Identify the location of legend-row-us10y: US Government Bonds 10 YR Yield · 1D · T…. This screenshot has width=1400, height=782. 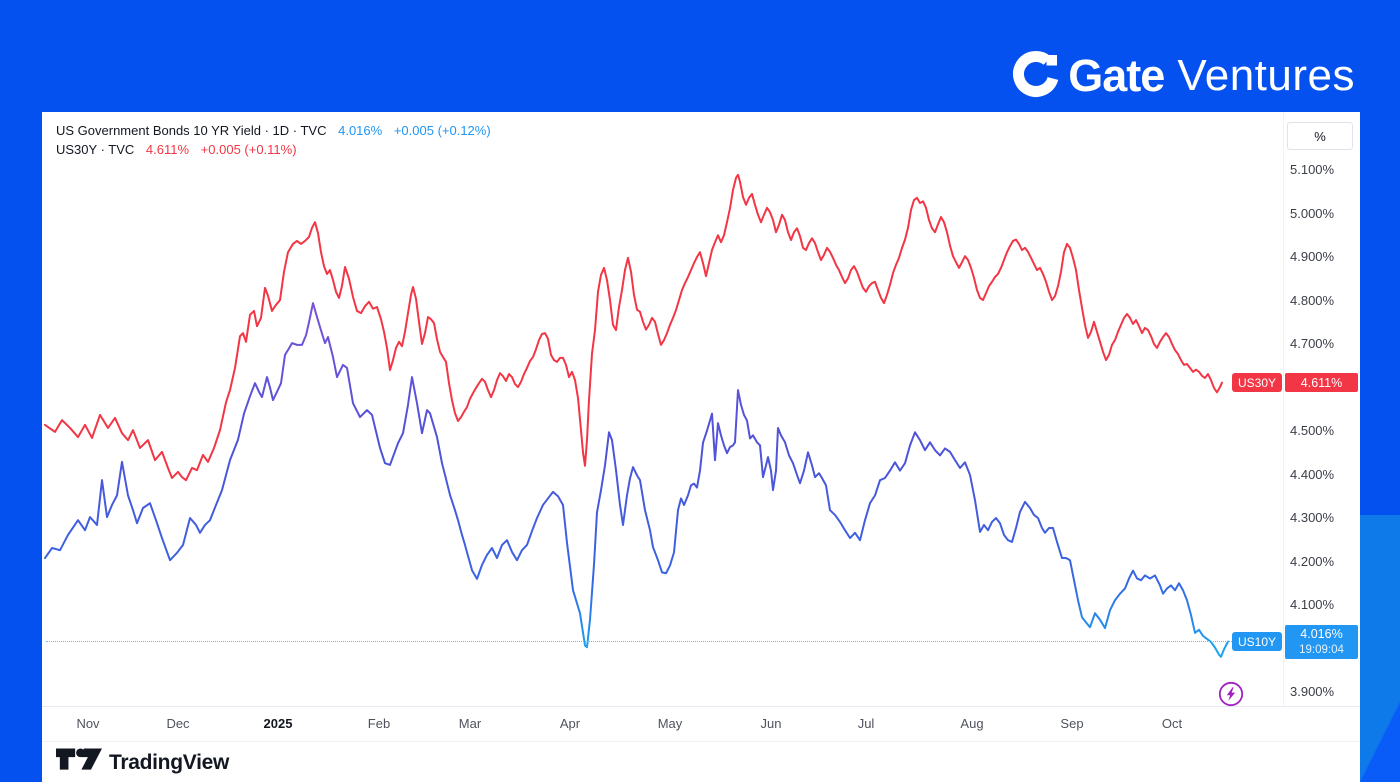
(273, 130).